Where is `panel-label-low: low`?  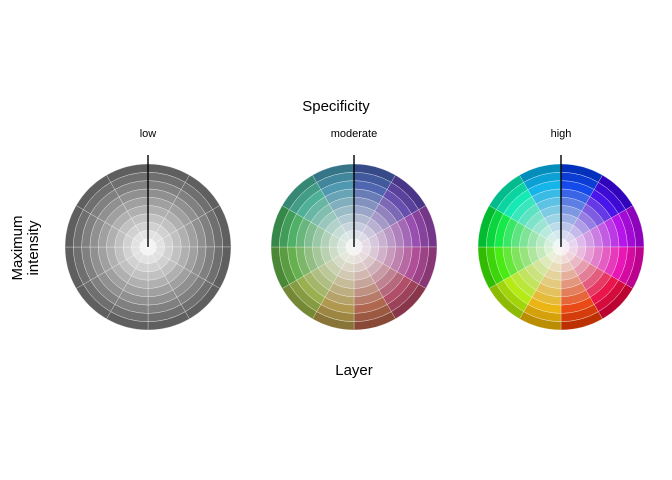
panel-label-low: low is located at coordinates (148, 134).